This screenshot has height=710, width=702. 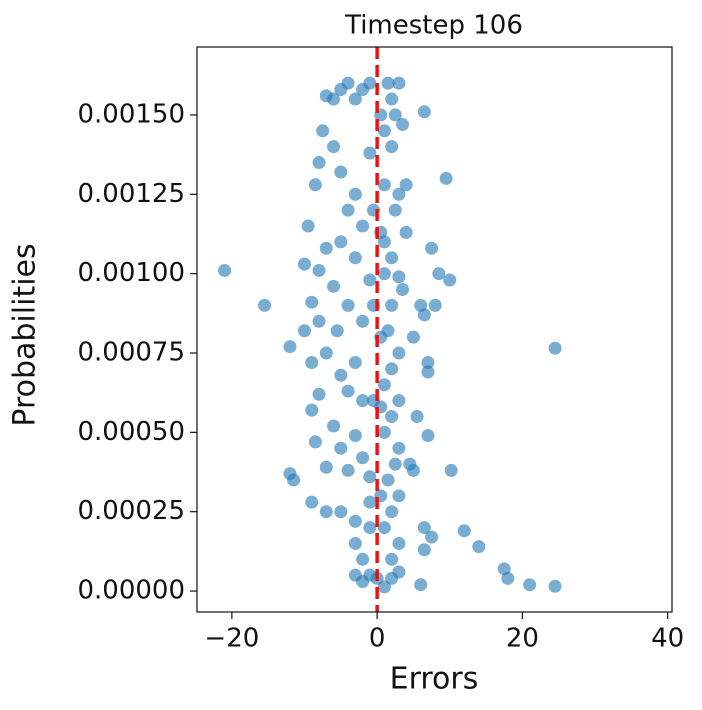 What do you see at coordinates (231, 639) in the screenshot?
I see `x-tick-label: −20` at bounding box center [231, 639].